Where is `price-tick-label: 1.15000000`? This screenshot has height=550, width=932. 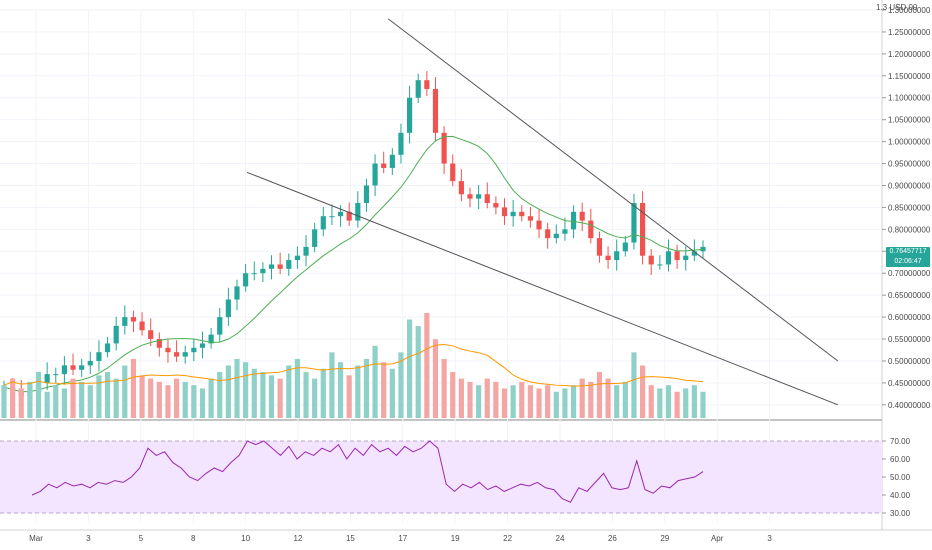
price-tick-label: 1.15000000 is located at coordinates (909, 76).